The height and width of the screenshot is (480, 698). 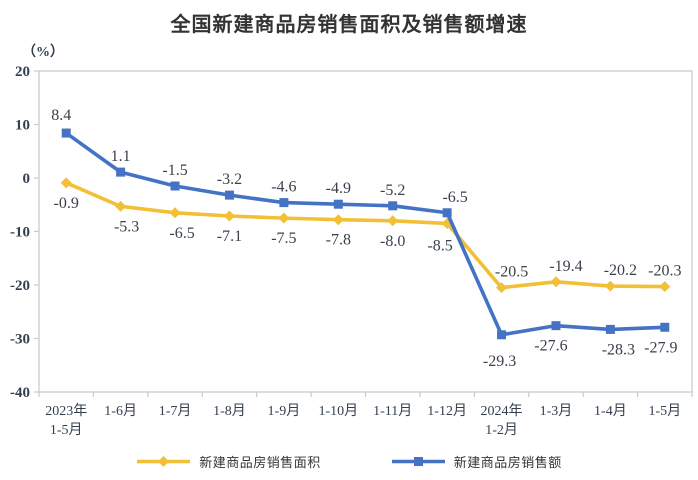 What do you see at coordinates (283, 187) in the screenshot?
I see `data-point-label: -4.6` at bounding box center [283, 187].